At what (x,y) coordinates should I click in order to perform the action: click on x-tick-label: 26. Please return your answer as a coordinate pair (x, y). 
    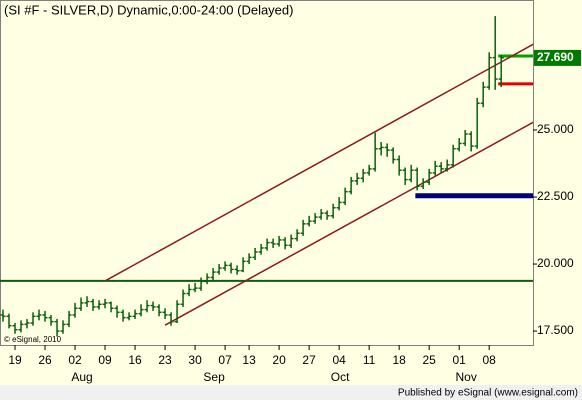
    Looking at the image, I should click on (45, 360).